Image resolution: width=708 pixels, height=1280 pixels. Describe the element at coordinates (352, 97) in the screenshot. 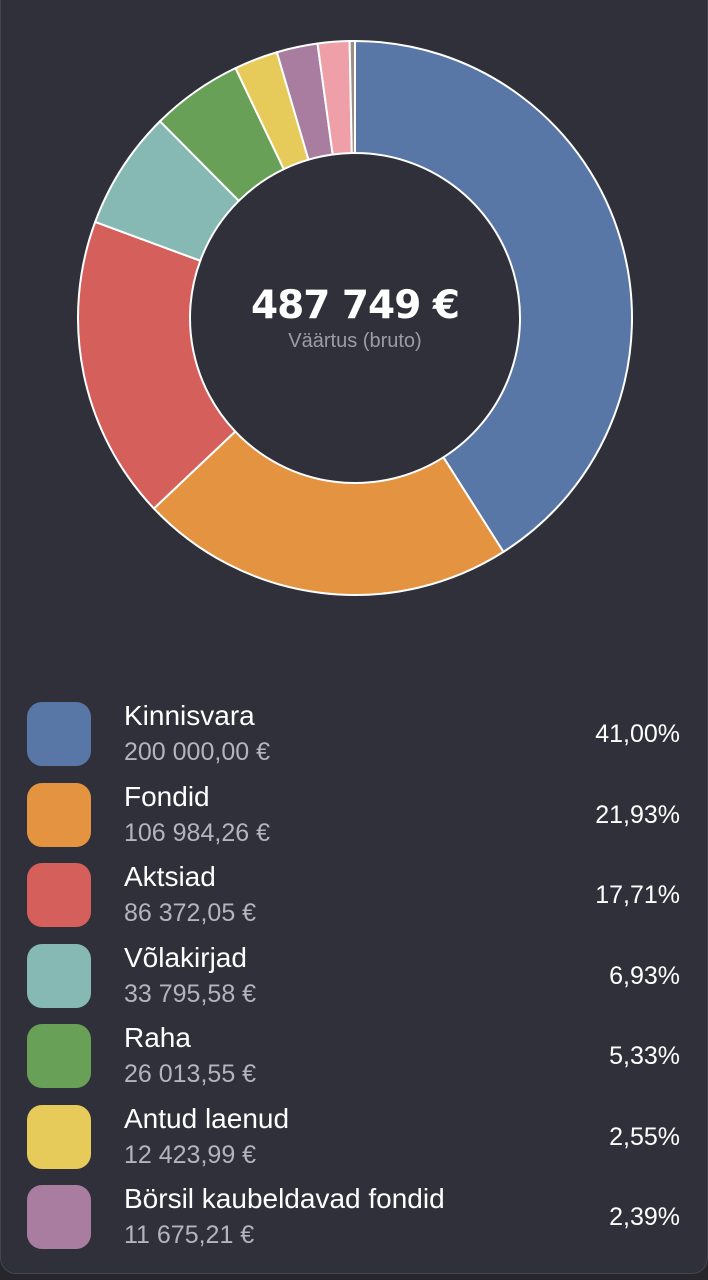

I see `donut-slice-other` at that location.